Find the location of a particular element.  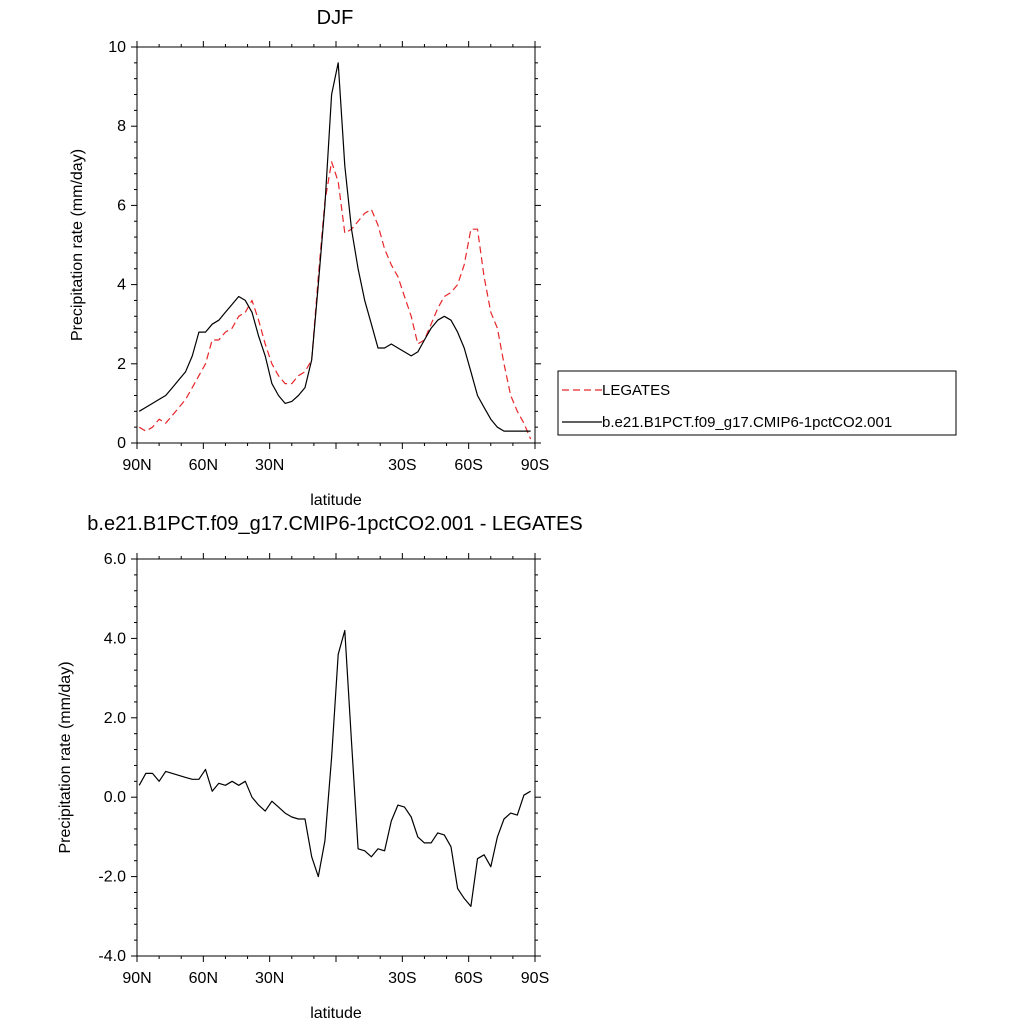

y-tick-label: 2 is located at coordinates (121, 364).